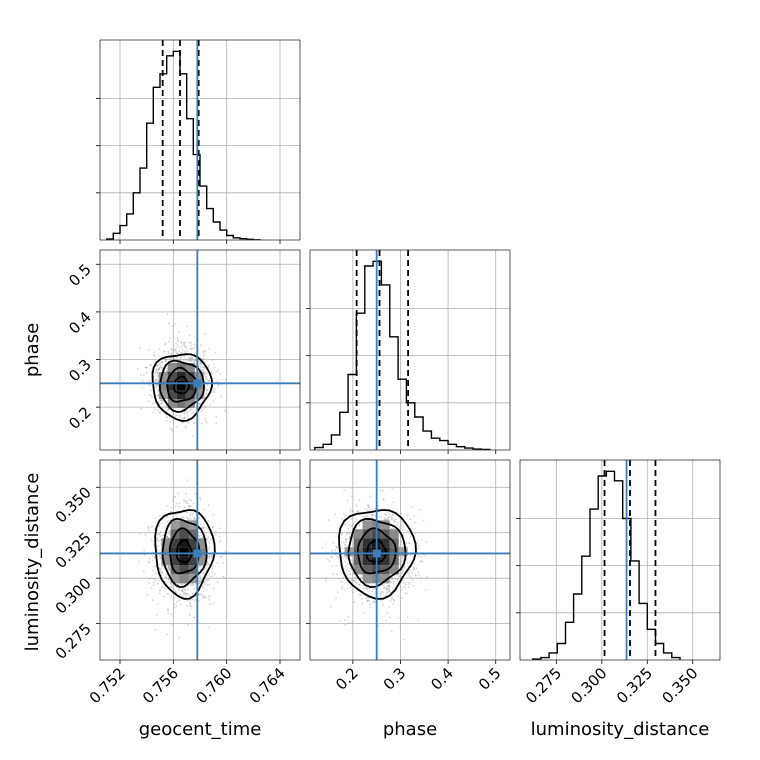  Describe the element at coordinates (32, 562) in the screenshot. I see `ylabel-luminosity-distance: luminosity_distance` at that location.